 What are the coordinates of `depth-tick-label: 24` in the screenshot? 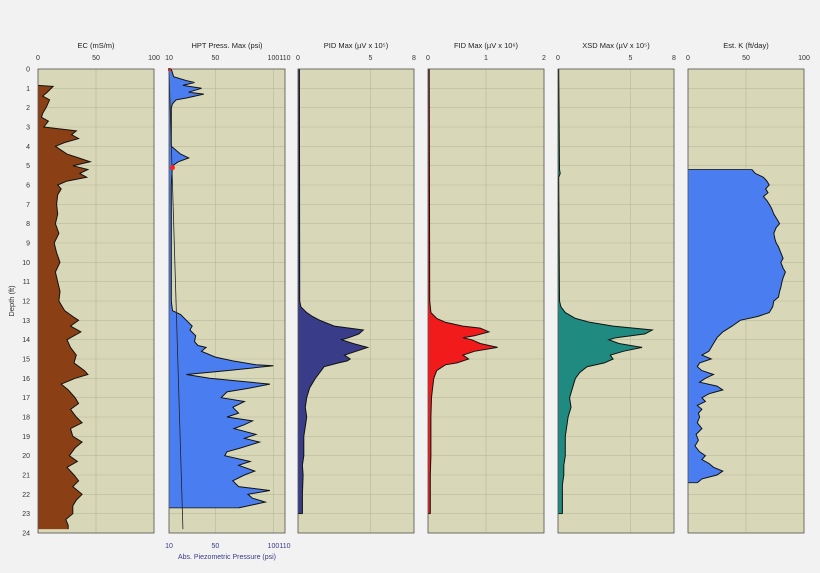 It's located at (26, 534).